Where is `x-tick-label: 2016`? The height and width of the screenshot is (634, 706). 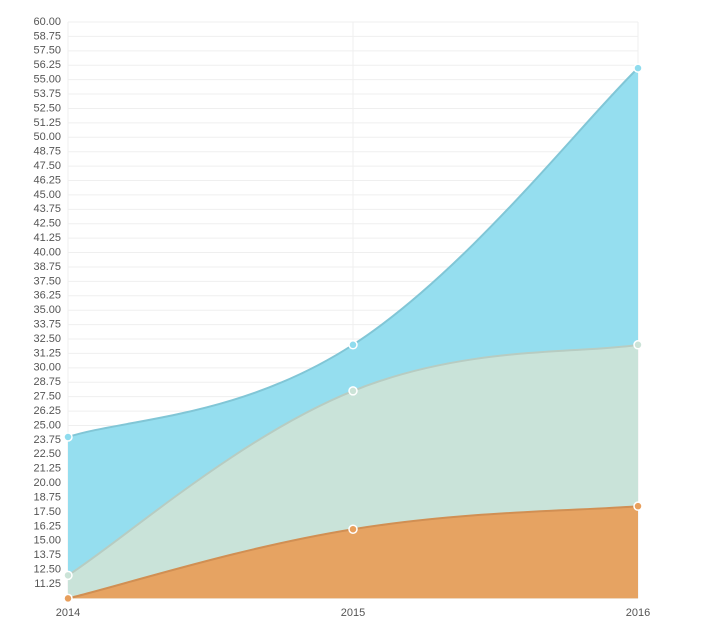
x-tick-label: 2016 is located at coordinates (638, 613).